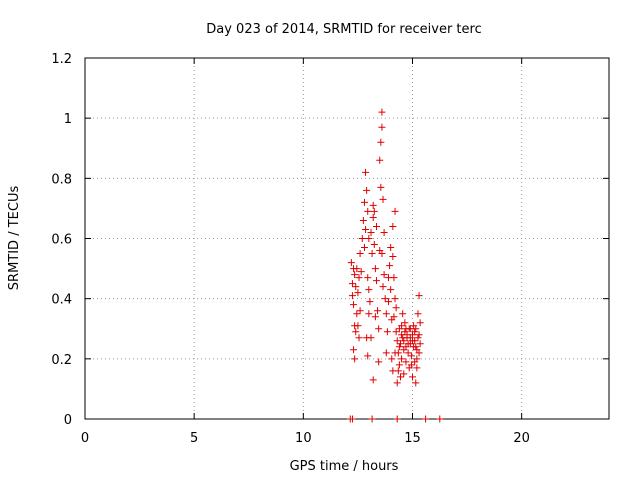 This screenshot has height=480, width=640. What do you see at coordinates (61, 59) in the screenshot?
I see `y-tick-label: 1.2` at bounding box center [61, 59].